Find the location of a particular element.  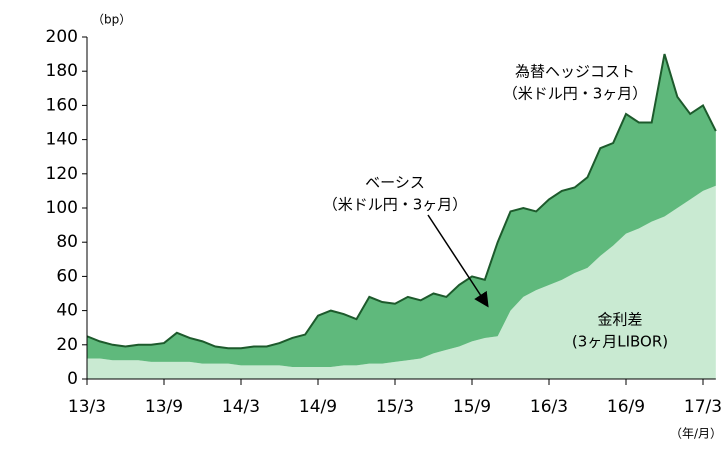

x-tick-label: 15/9 is located at coordinates (472, 407).